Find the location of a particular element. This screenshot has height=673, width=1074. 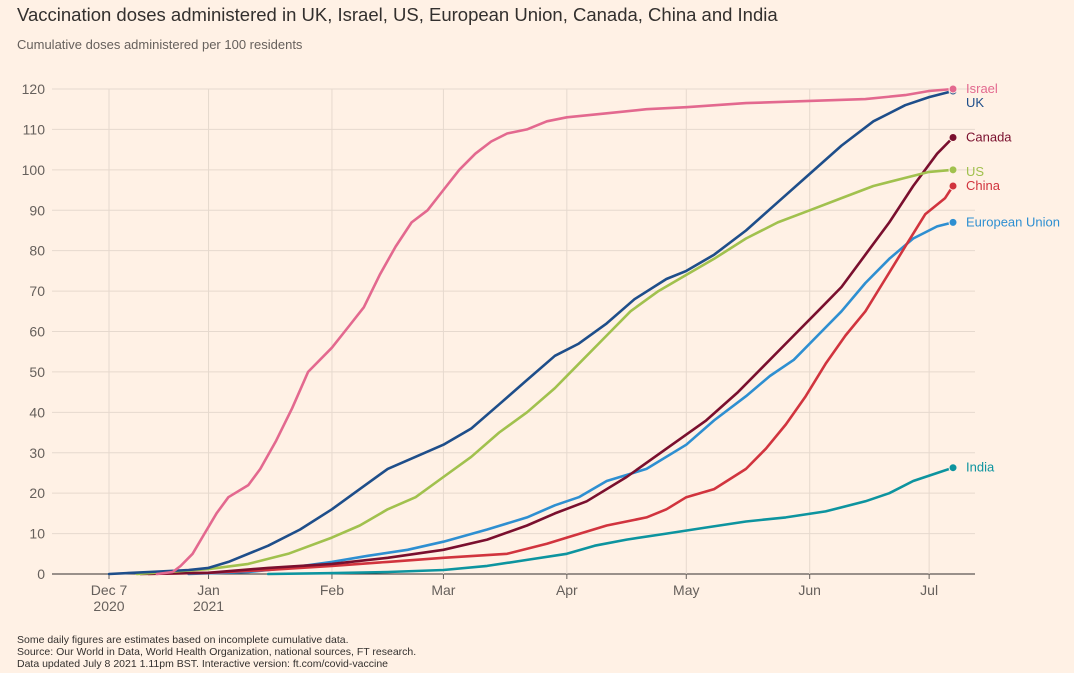

y-tick-label: 20 is located at coordinates (37, 493).